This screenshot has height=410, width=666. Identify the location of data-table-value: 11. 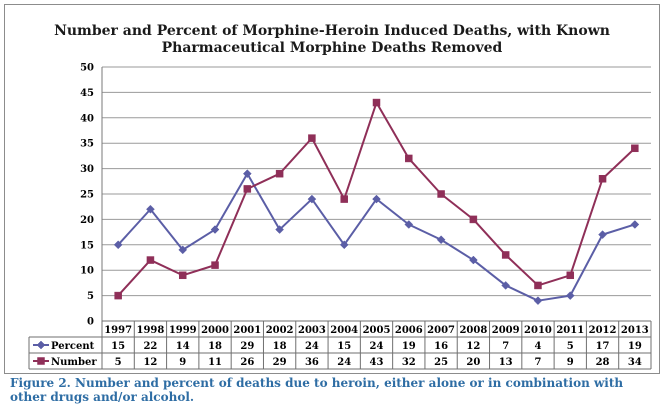
(215, 362).